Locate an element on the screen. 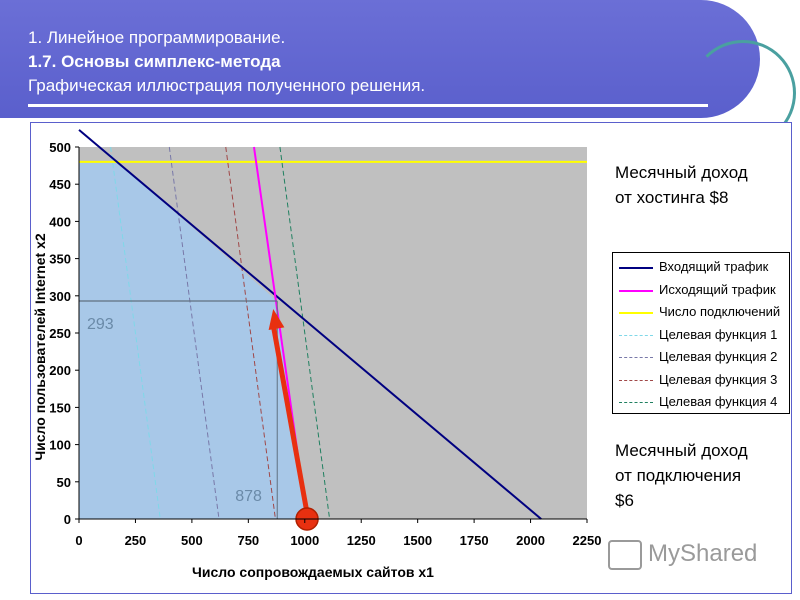 The image size is (800, 600). x-axis-title: Число сопровождаемых сайтов x1 is located at coordinates (313, 572).